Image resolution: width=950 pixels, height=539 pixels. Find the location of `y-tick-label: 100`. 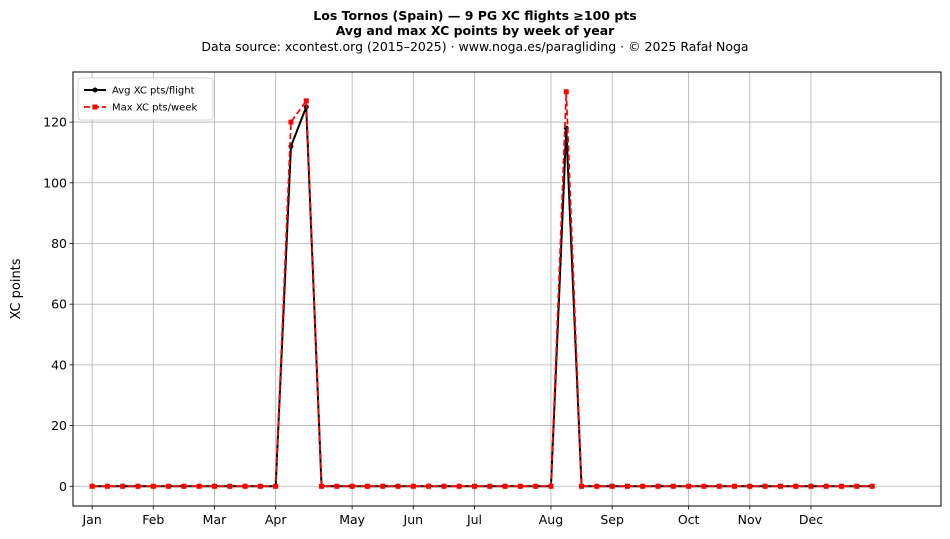

y-tick-label: 100 is located at coordinates (55, 182).